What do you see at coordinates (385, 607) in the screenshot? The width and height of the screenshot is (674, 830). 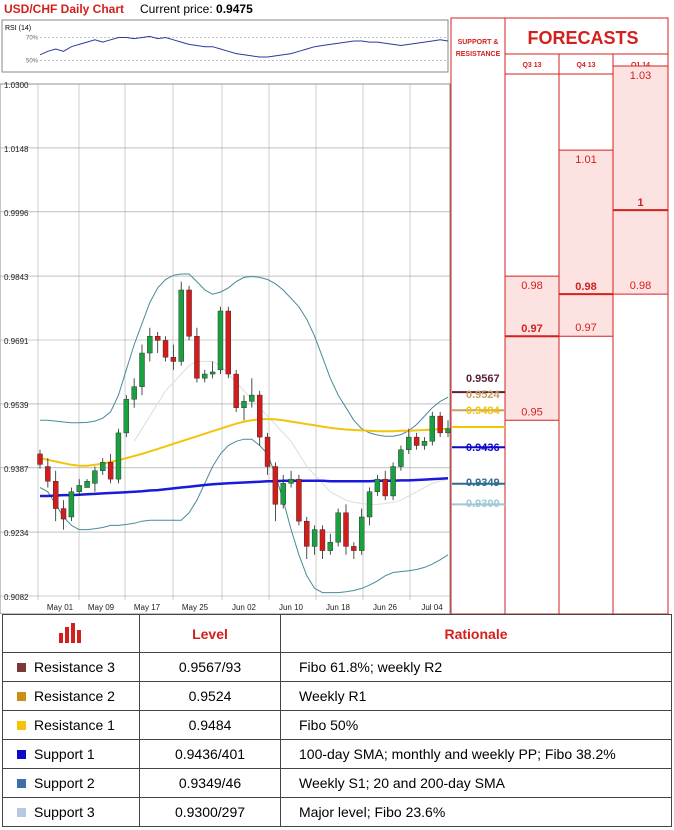 I see `x-tick-label: Jun 26` at bounding box center [385, 607].